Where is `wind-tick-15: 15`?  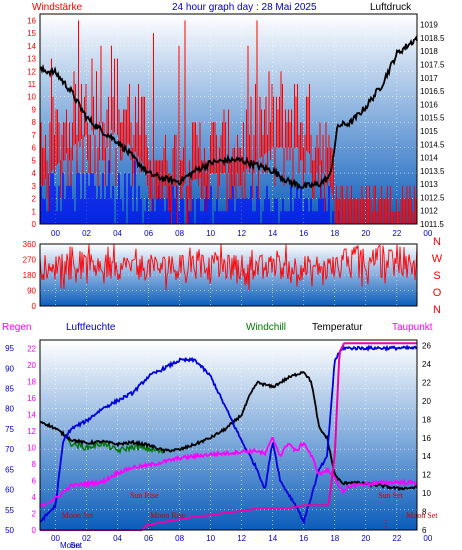 wind-tick-15: 15 is located at coordinates (31, 33).